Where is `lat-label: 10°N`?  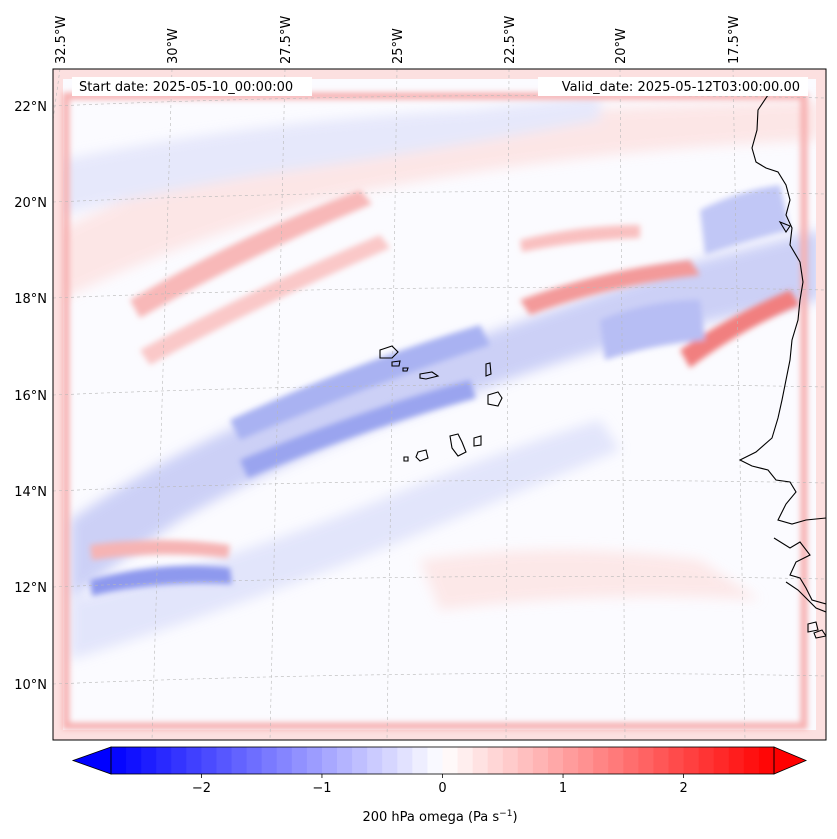 lat-label: 10°N is located at coordinates (30, 685).